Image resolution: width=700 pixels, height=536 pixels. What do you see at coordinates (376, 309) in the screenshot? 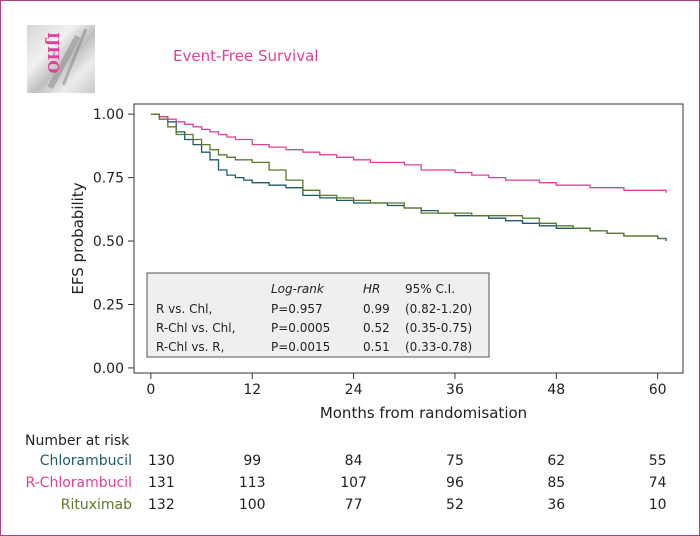
I see `stats-cell: 0.99` at bounding box center [376, 309].